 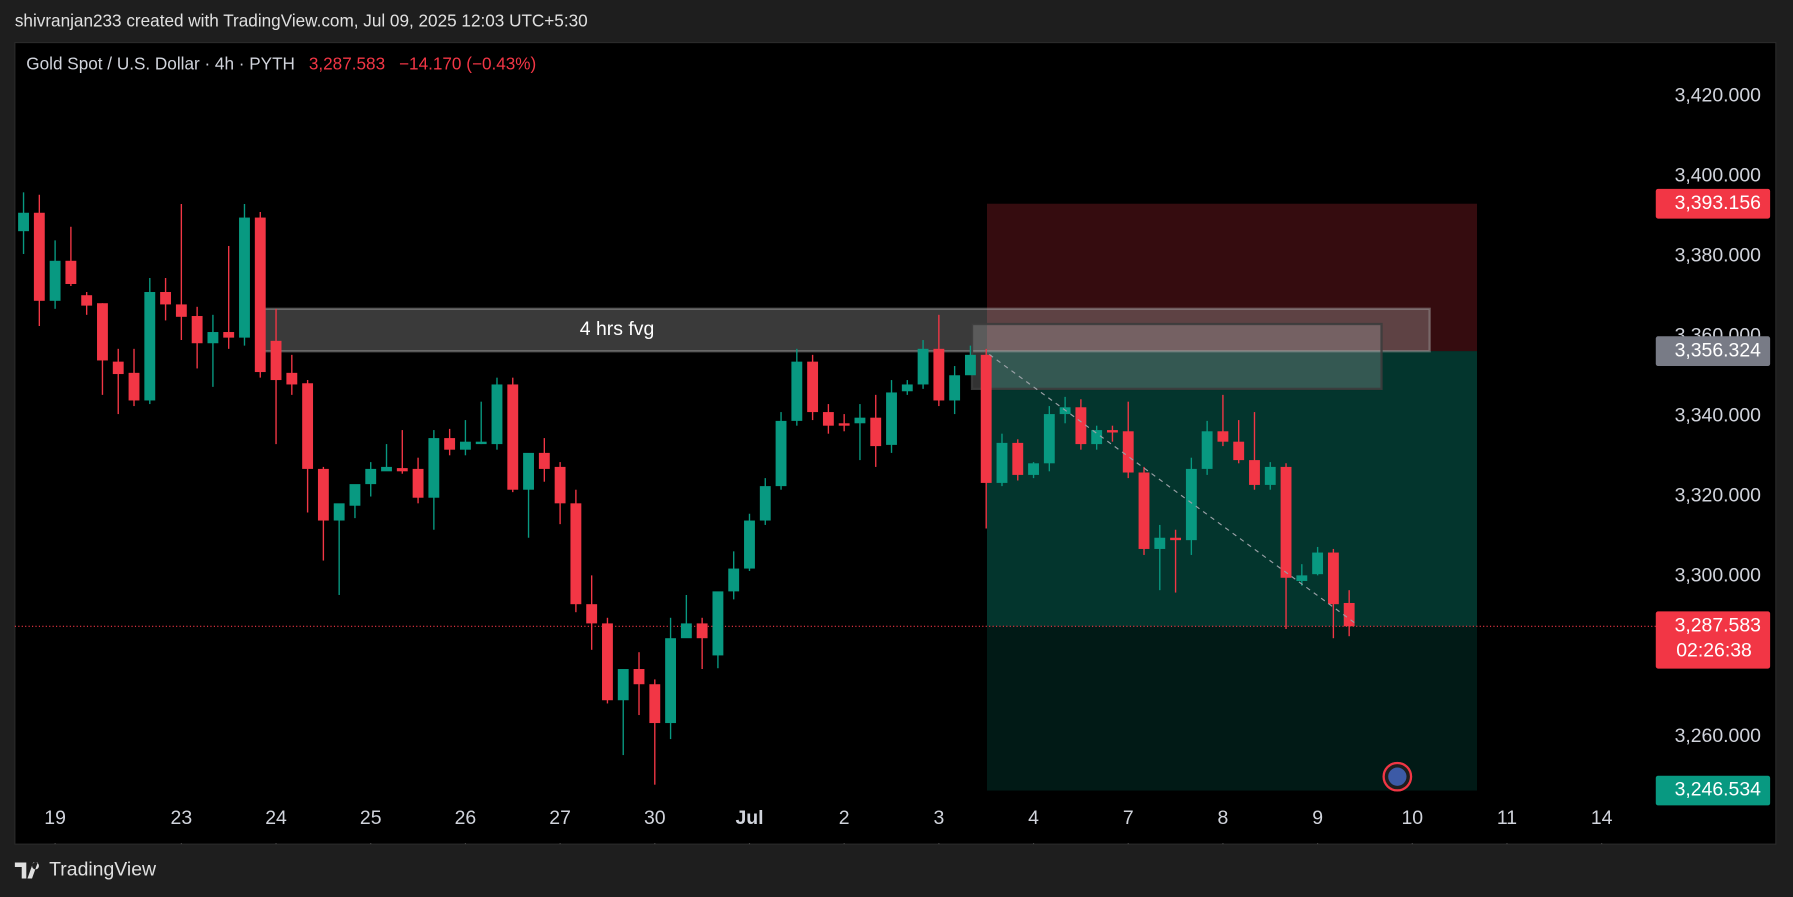 I want to click on footer: TradingView, so click(x=103, y=870).